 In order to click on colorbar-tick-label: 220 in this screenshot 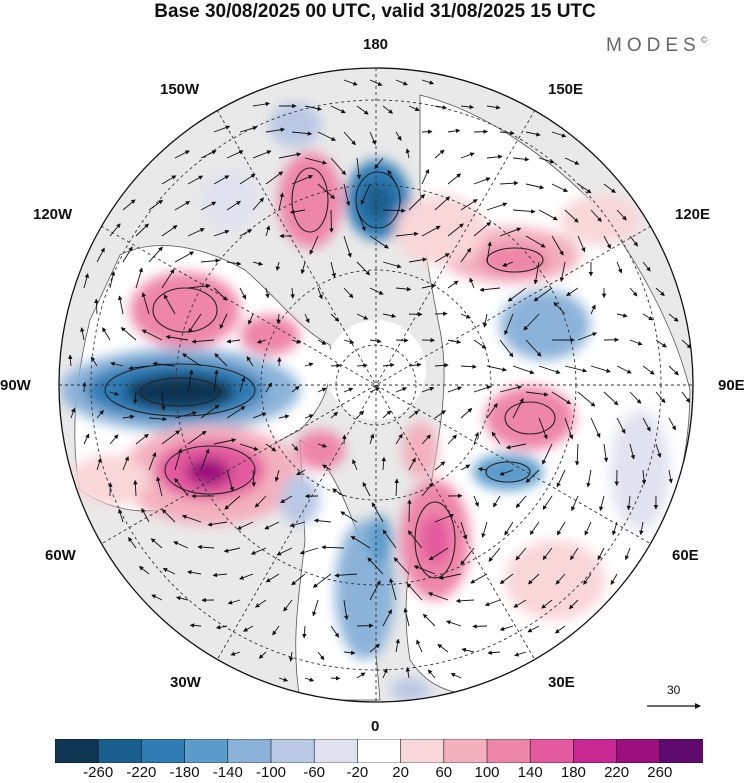, I will do `click(617, 772)`.